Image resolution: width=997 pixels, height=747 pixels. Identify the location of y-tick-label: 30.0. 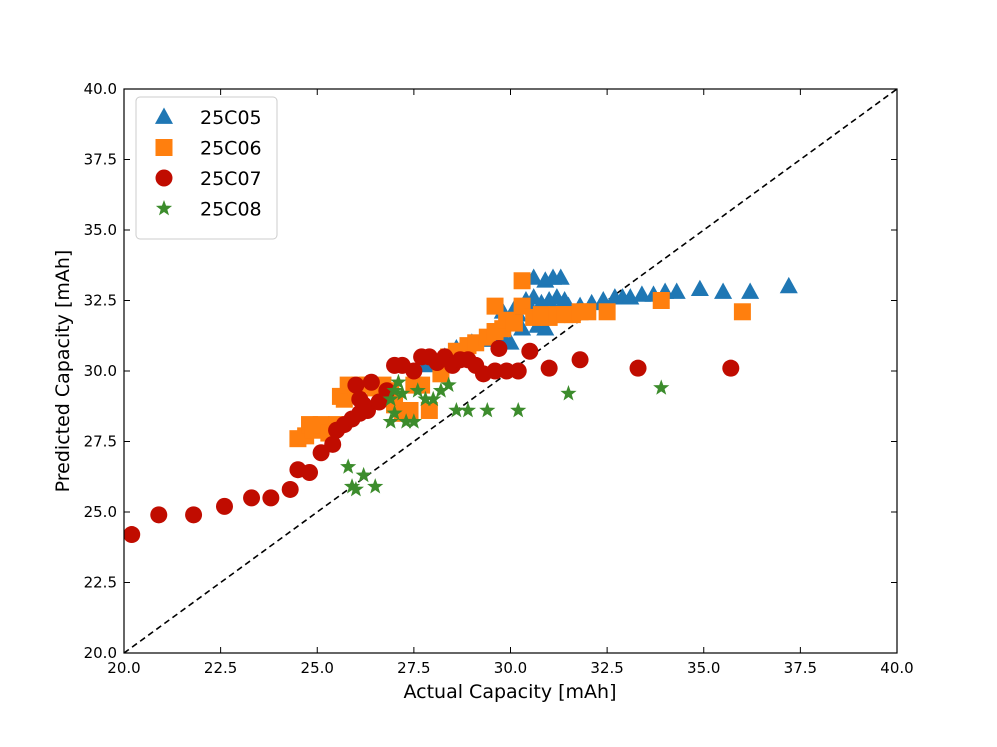
(100, 371).